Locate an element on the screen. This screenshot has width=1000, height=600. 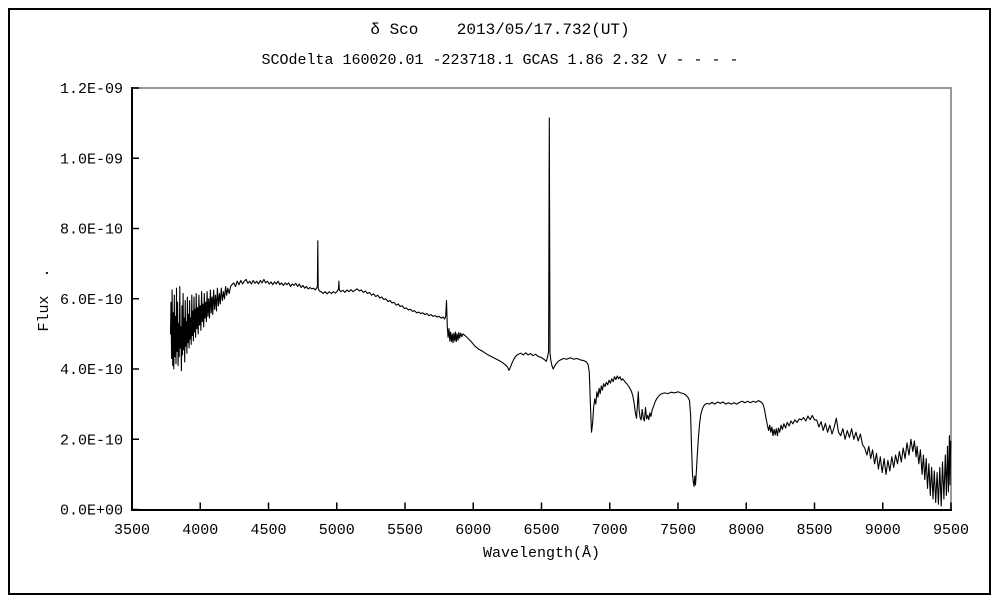
y-tick-label: 1.0E-09 is located at coordinates (91, 159).